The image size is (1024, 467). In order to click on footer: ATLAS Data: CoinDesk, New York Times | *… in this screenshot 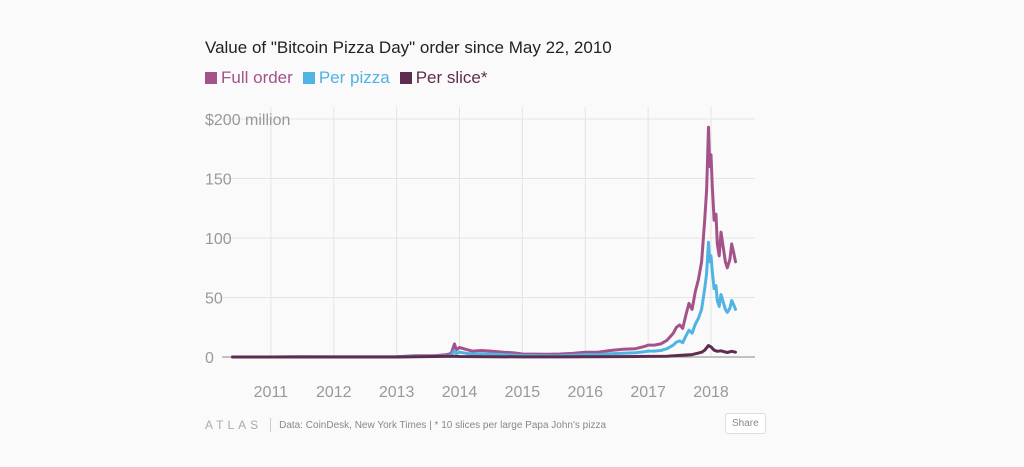, I will do `click(405, 425)`.